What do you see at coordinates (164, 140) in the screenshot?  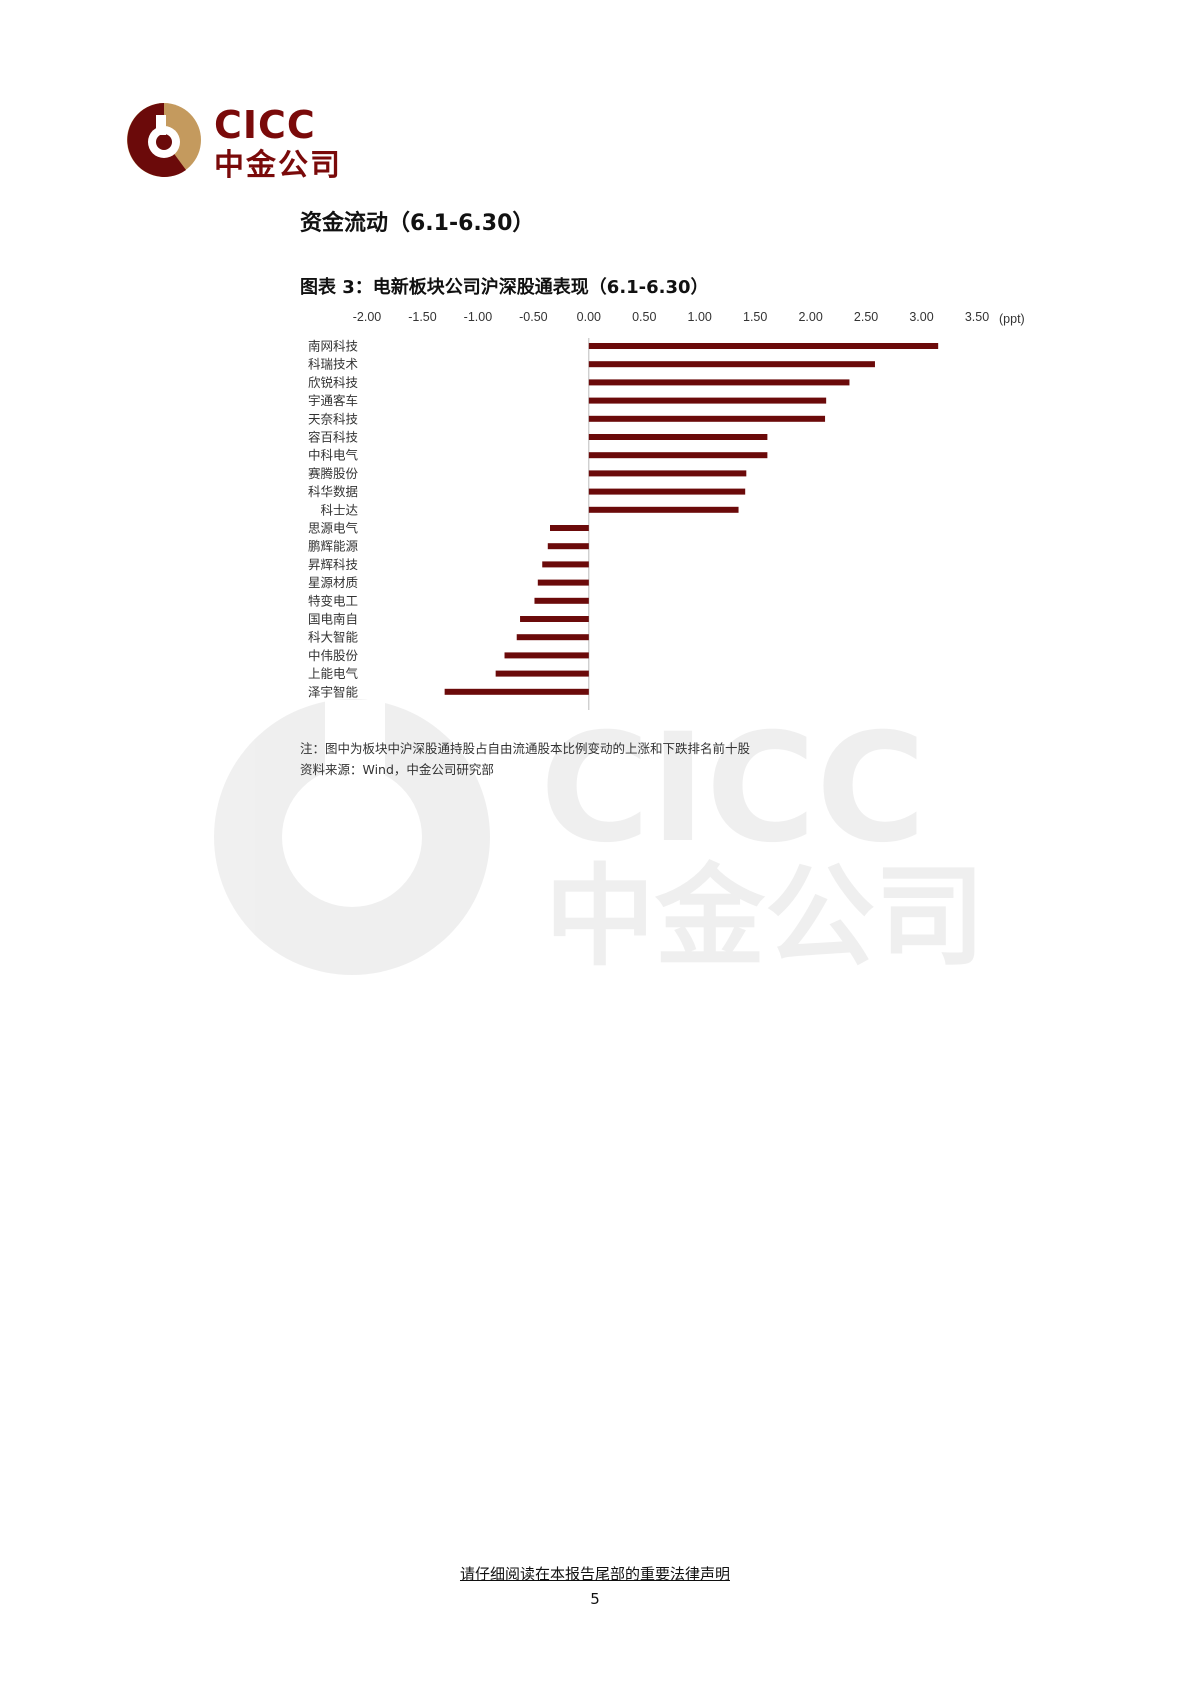 I see `cicc-logo-icon` at bounding box center [164, 140].